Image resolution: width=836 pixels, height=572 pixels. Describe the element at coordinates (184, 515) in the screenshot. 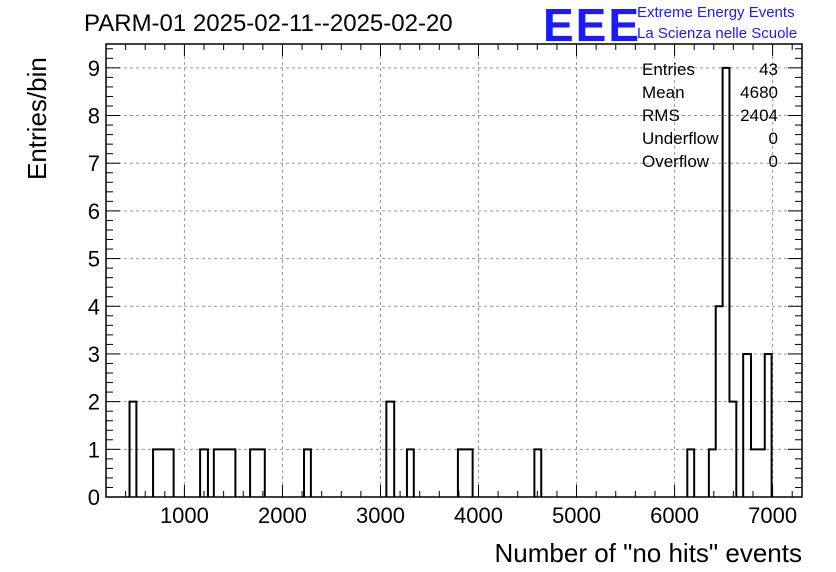

I see `x-tick-label: 1000` at that location.